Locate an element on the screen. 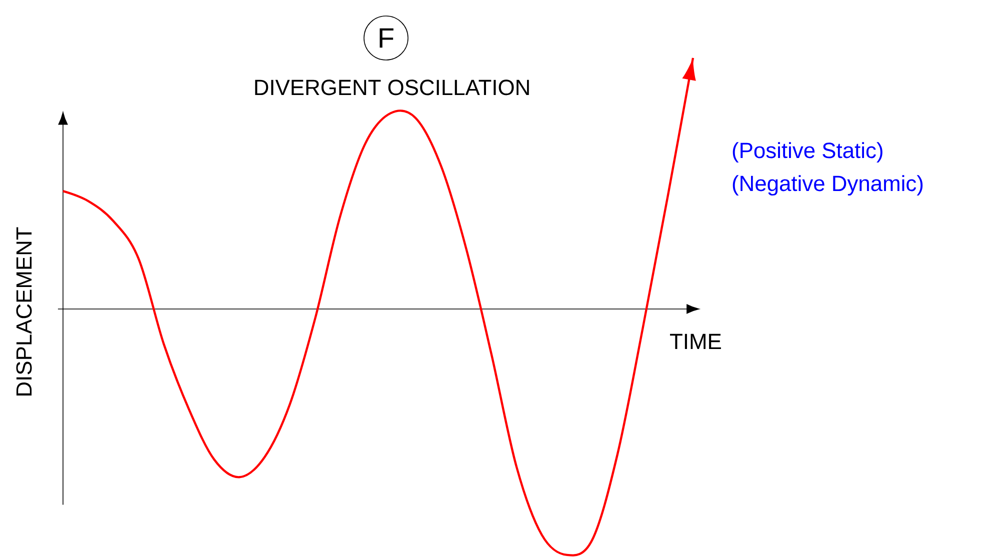 The height and width of the screenshot is (557, 986). y-axis-title: DISPLACEMENT is located at coordinates (24, 311).